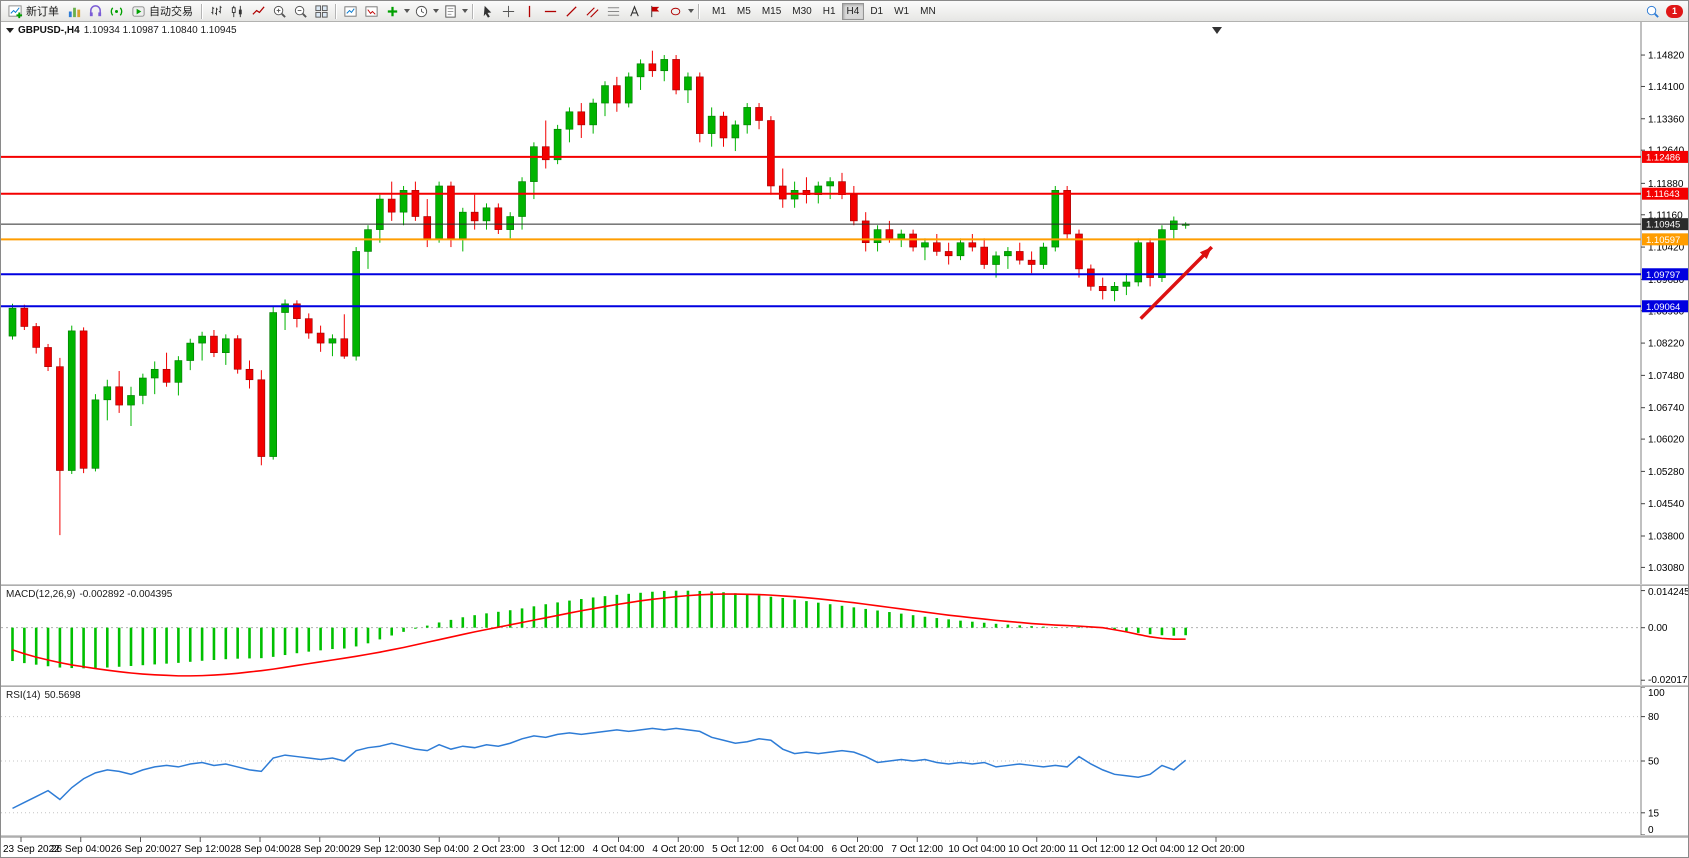 The height and width of the screenshot is (858, 1689). What do you see at coordinates (844, 836) in the screenshot?
I see `bottom-resize-handle` at bounding box center [844, 836].